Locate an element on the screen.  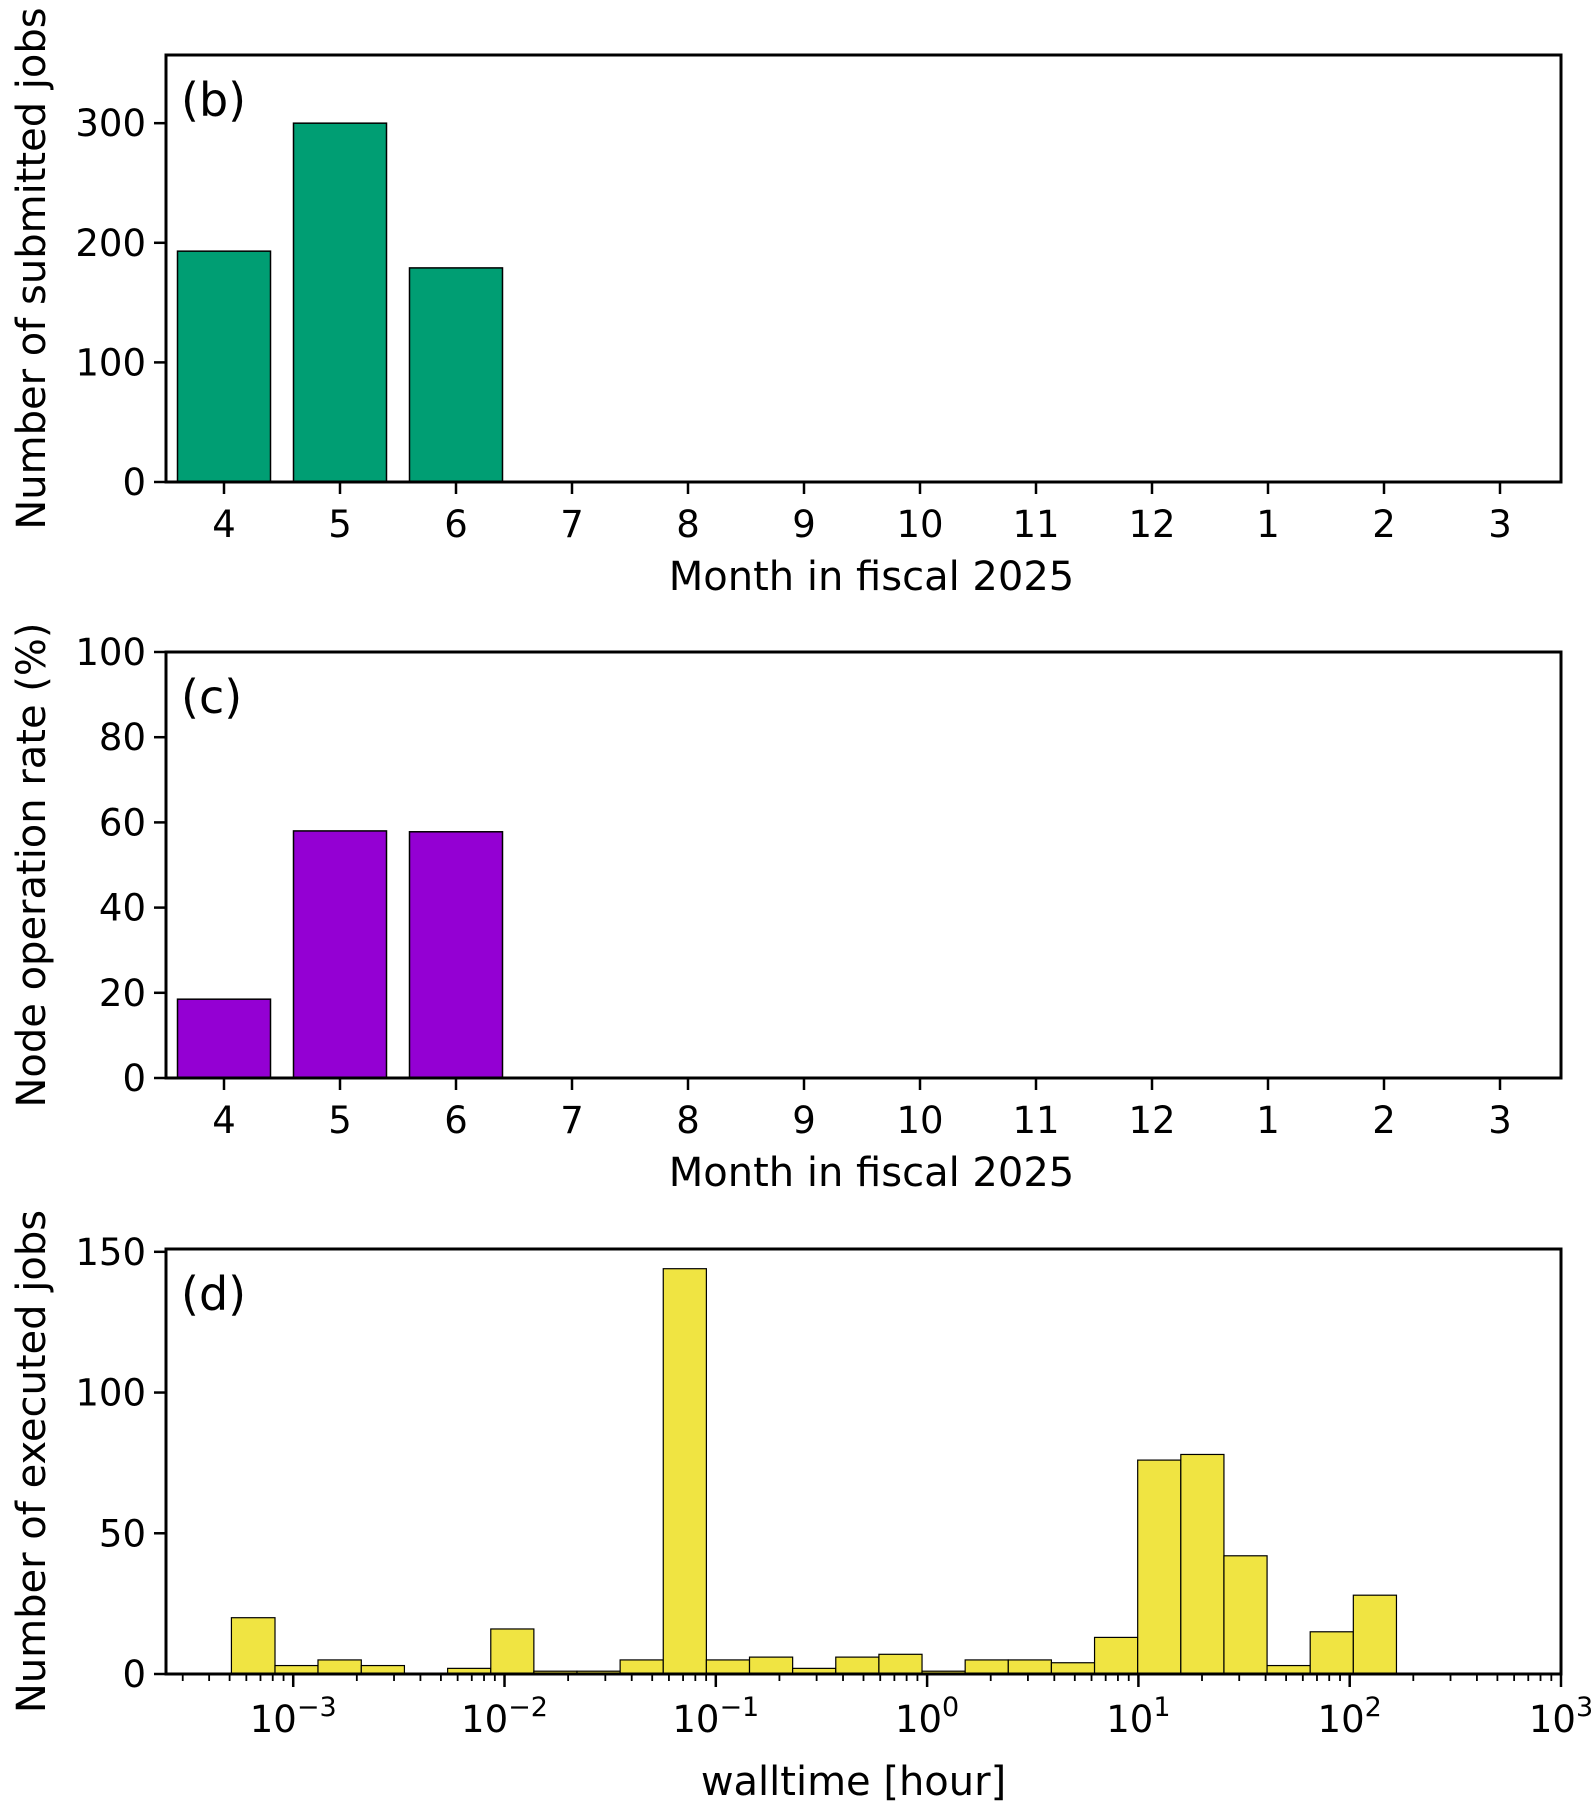
panel-label-d: (d) is located at coordinates (213, 1294).